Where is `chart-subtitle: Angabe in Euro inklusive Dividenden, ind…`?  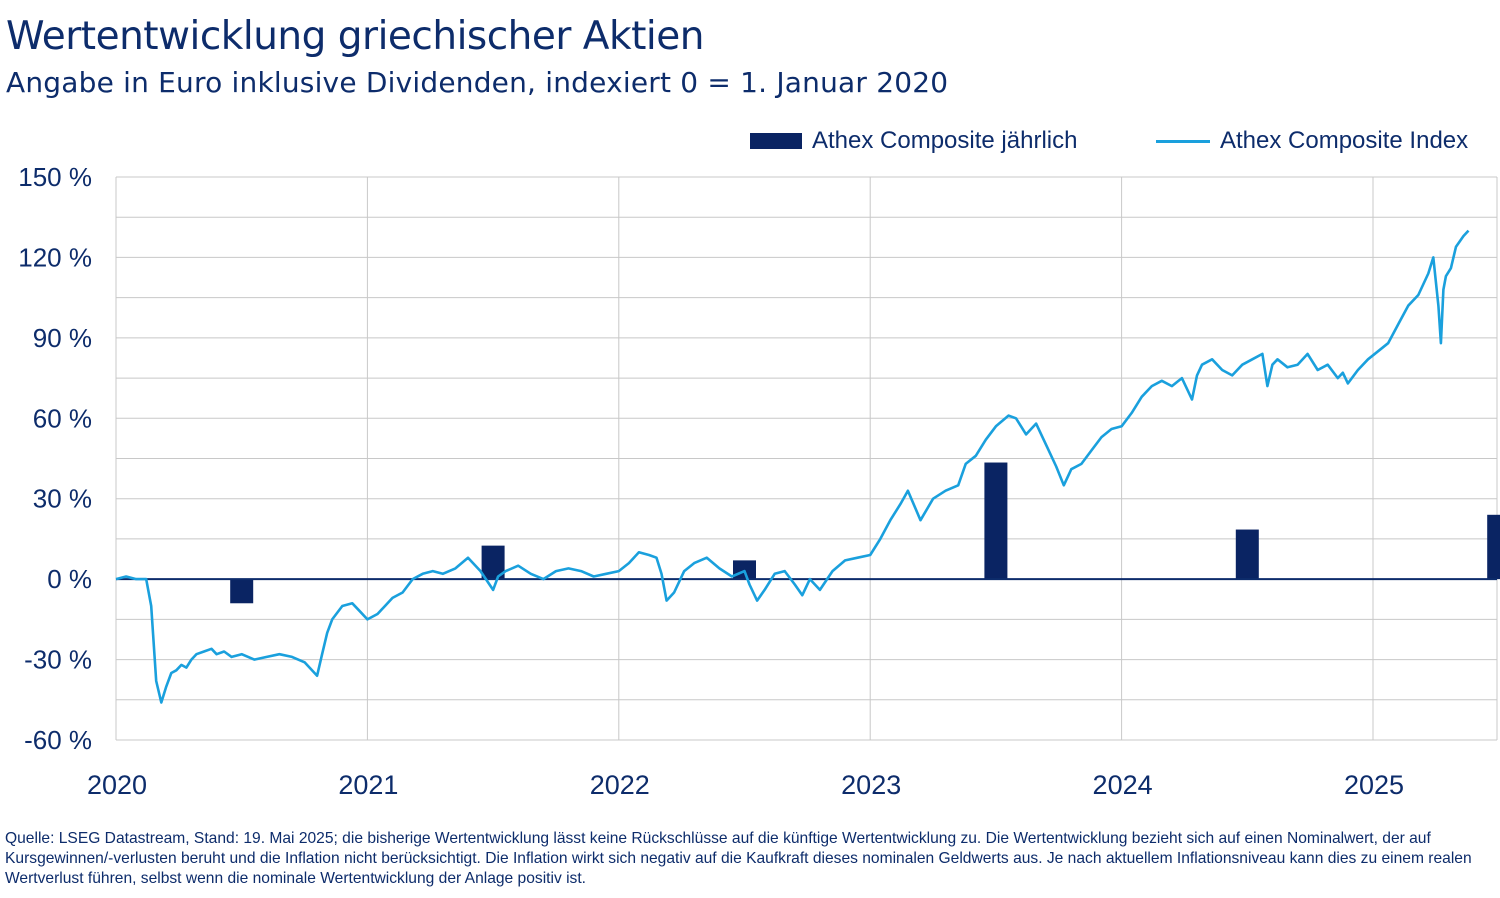
chart-subtitle: Angabe in Euro inklusive Dividenden, ind… is located at coordinates (477, 82).